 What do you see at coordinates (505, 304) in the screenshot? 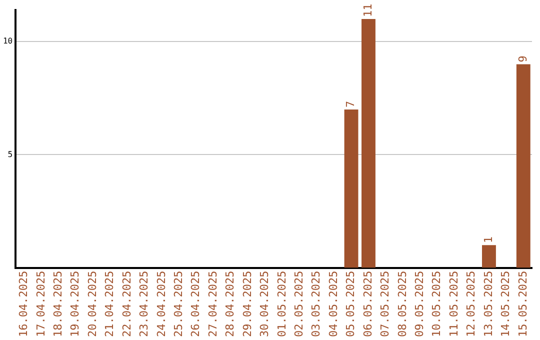
I see `x-tick-label: 14.05.2025` at bounding box center [505, 304].